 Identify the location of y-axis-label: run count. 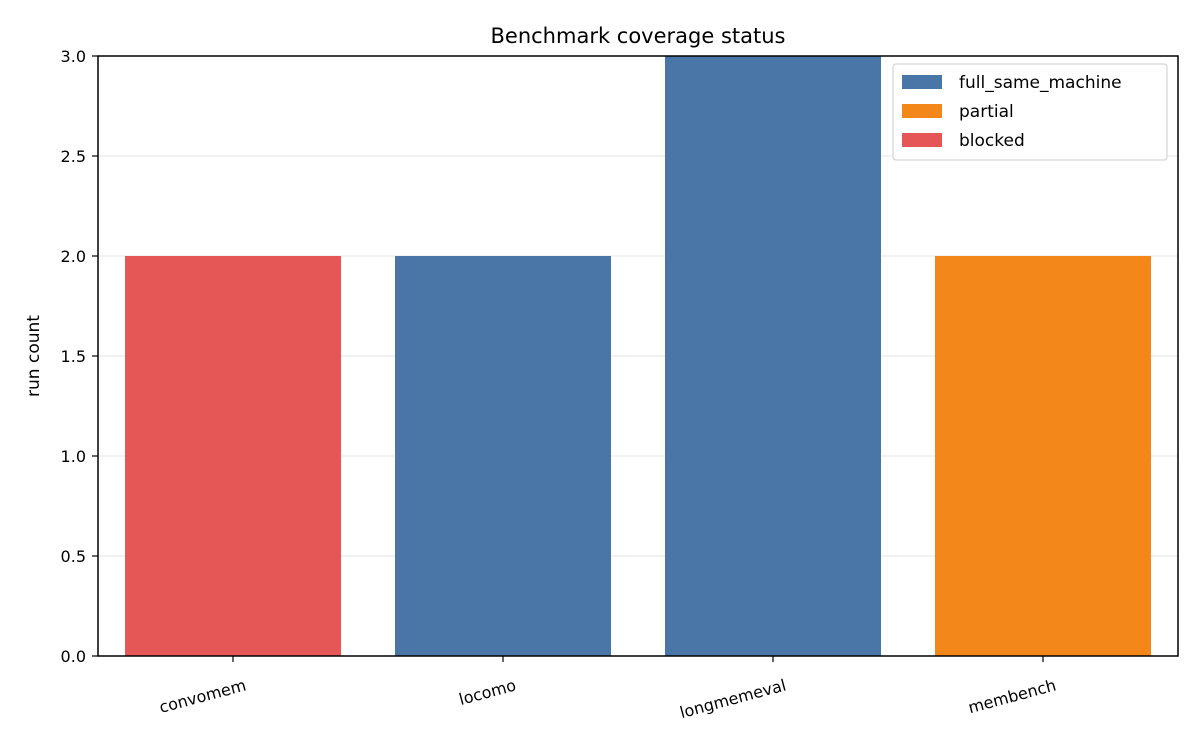
(34, 356).